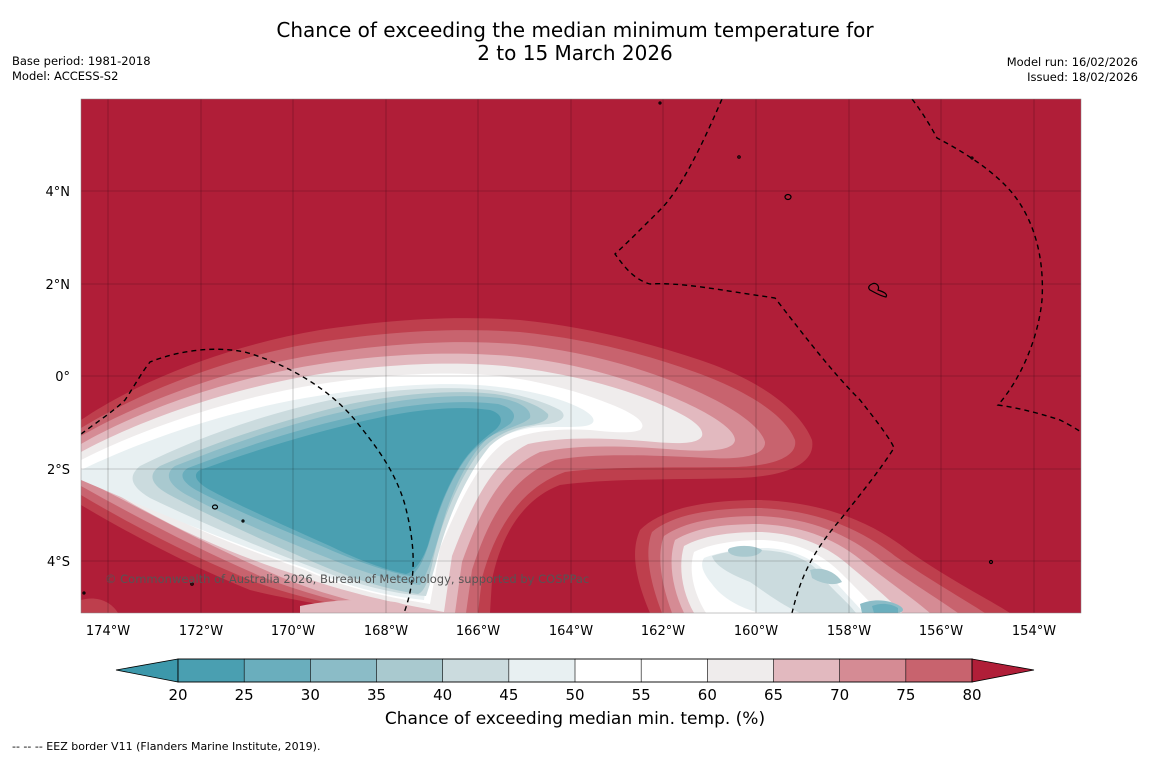 The height and width of the screenshot is (758, 1150). I want to click on lat-axis: 4°N 2°N 0° 2°S 4°S, so click(58, 377).